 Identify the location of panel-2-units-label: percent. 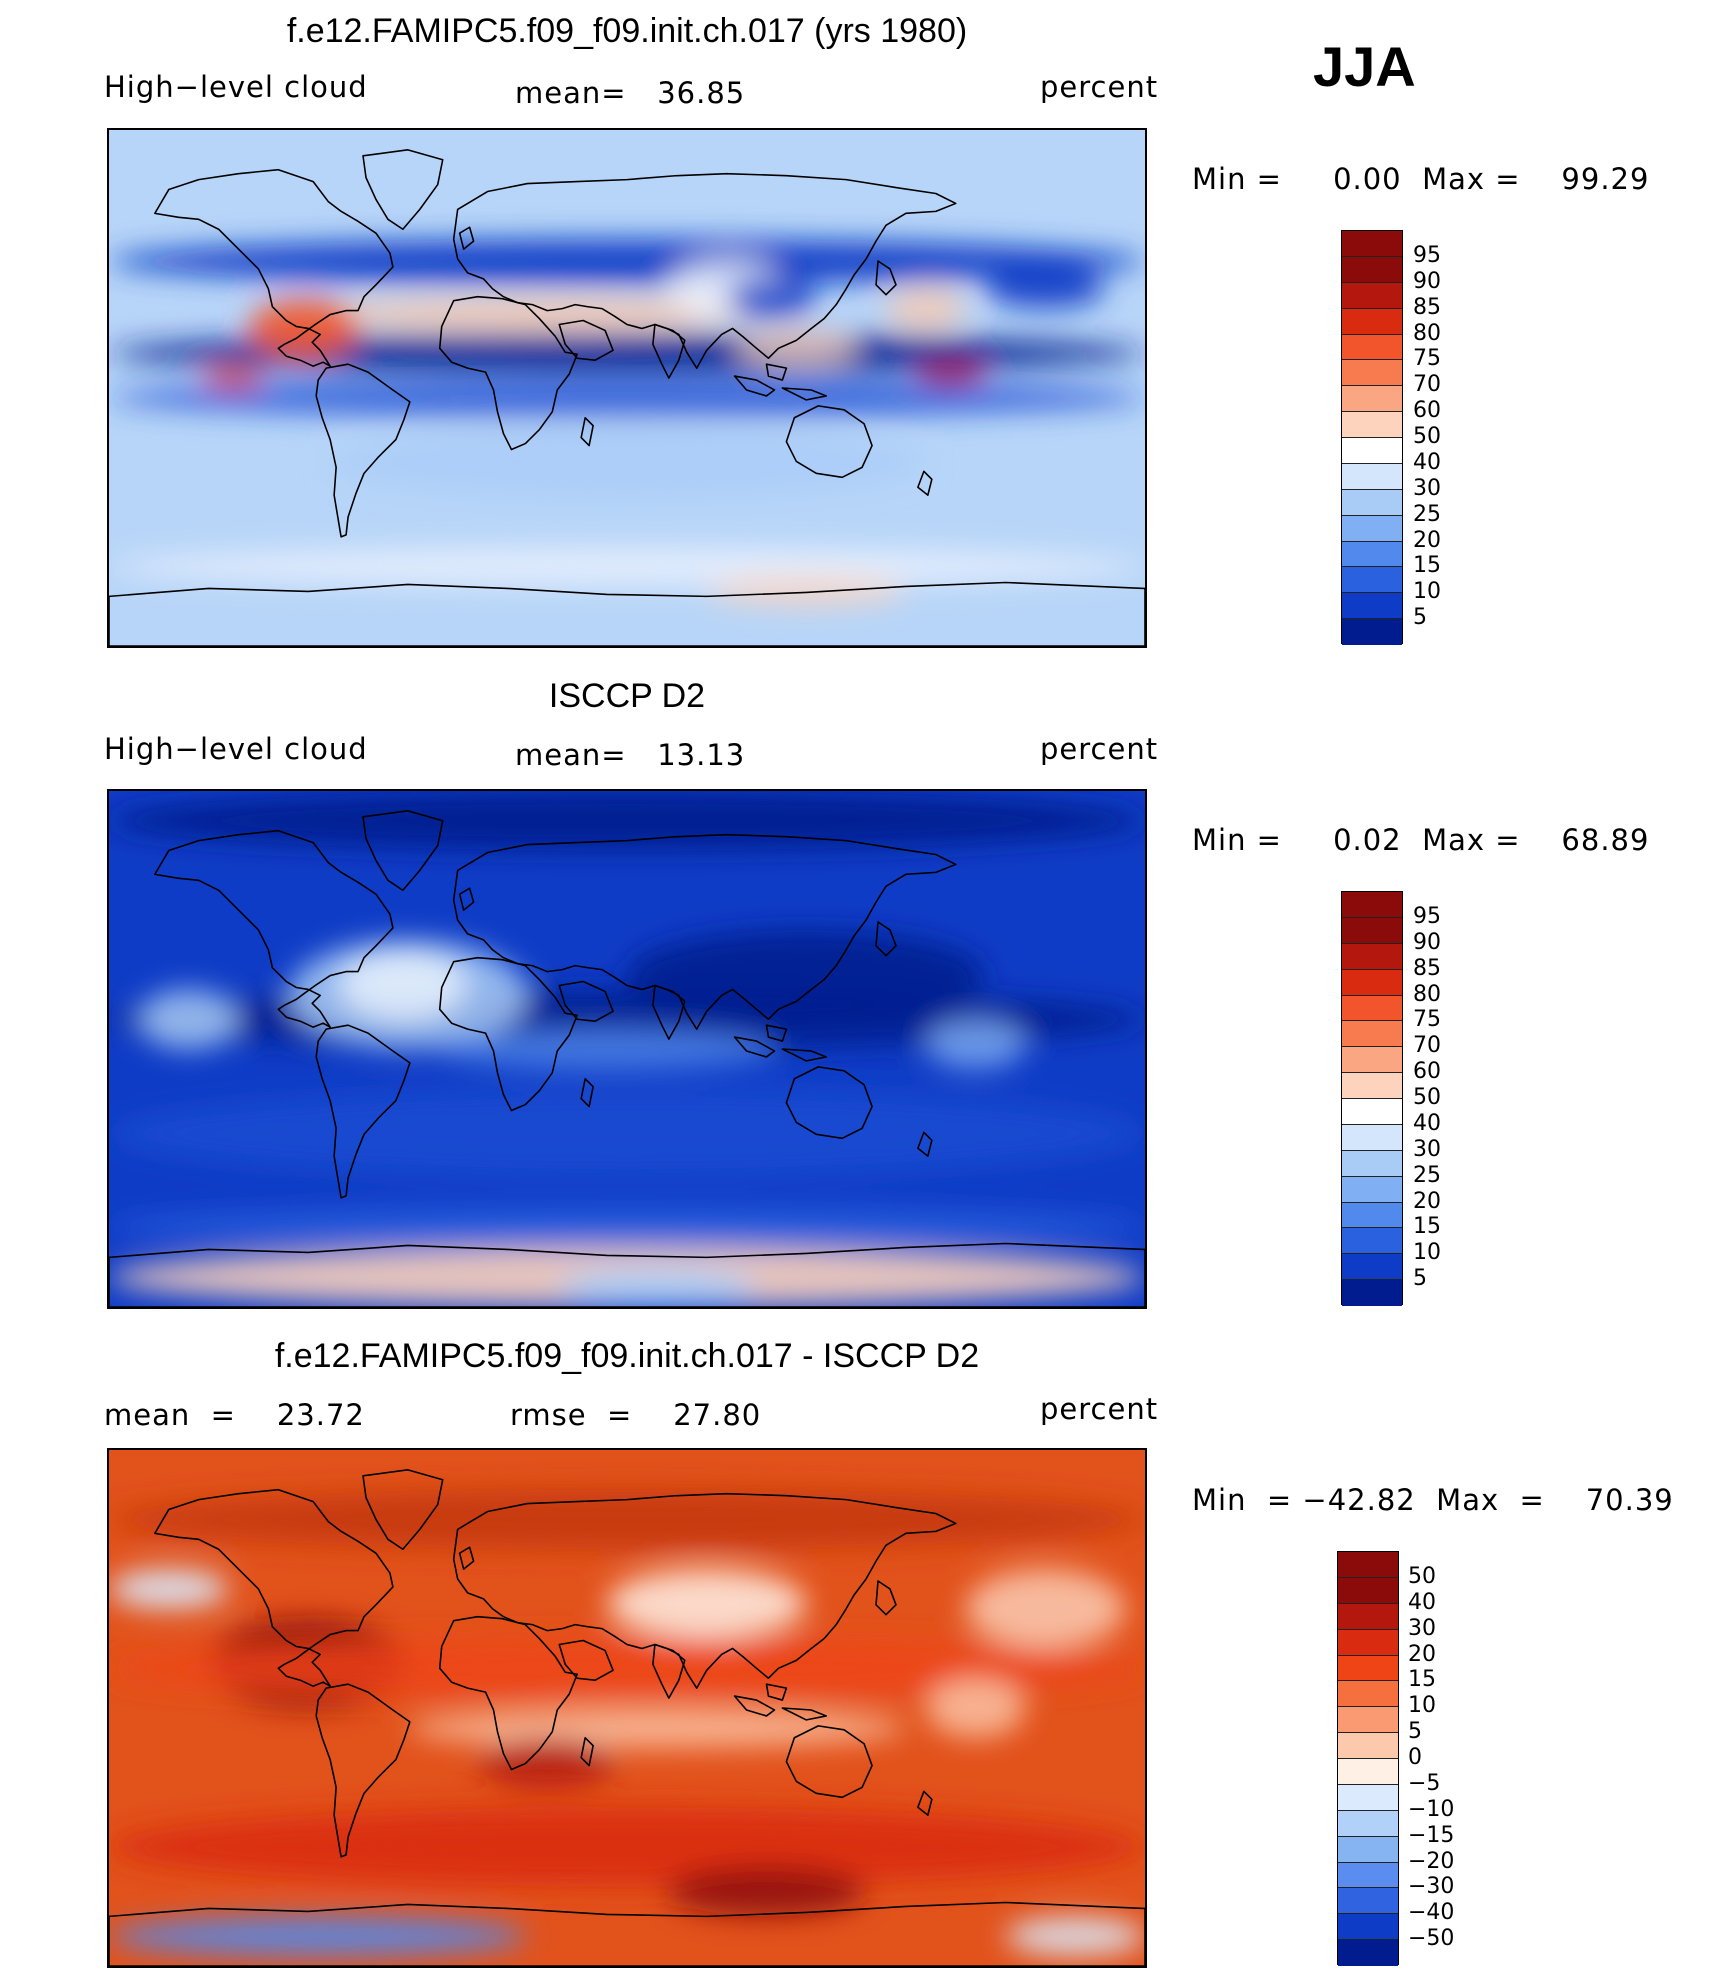
(1099, 749).